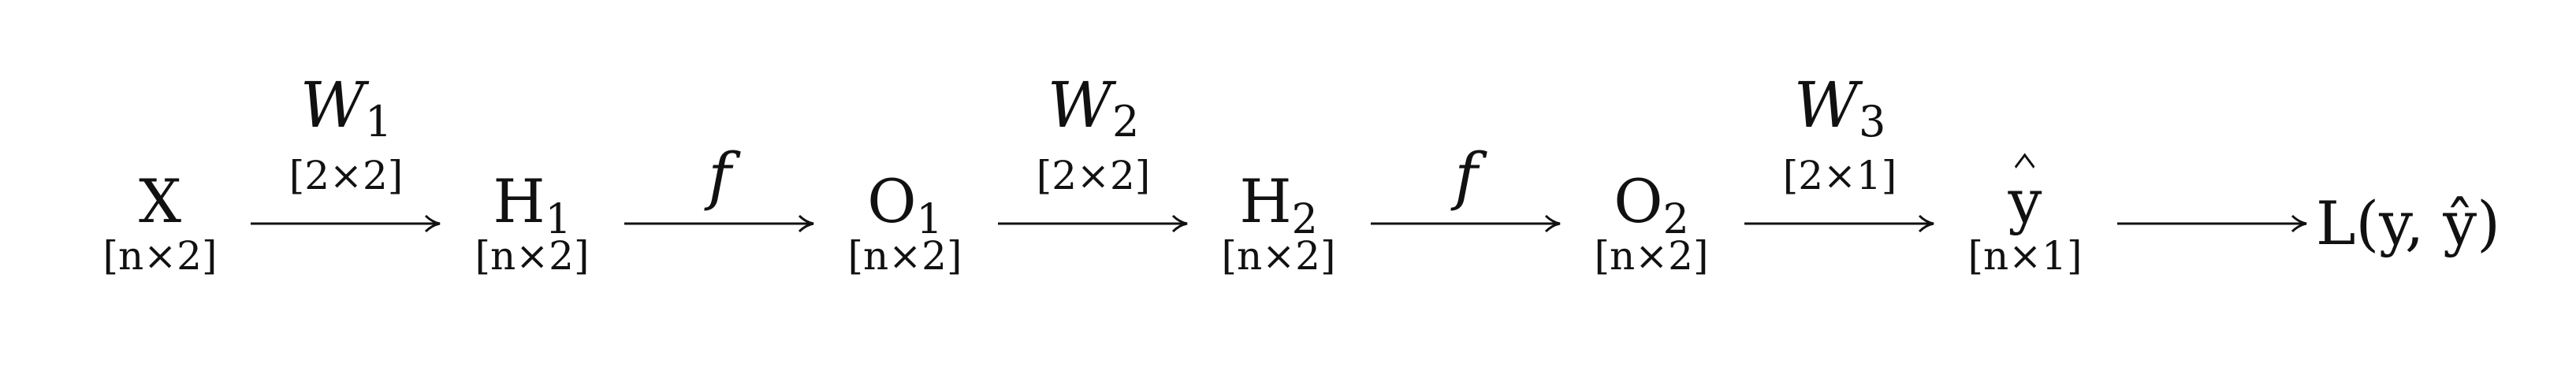  Describe the element at coordinates (2025, 201) in the screenshot. I see `node-yhat-symbol: y` at that location.